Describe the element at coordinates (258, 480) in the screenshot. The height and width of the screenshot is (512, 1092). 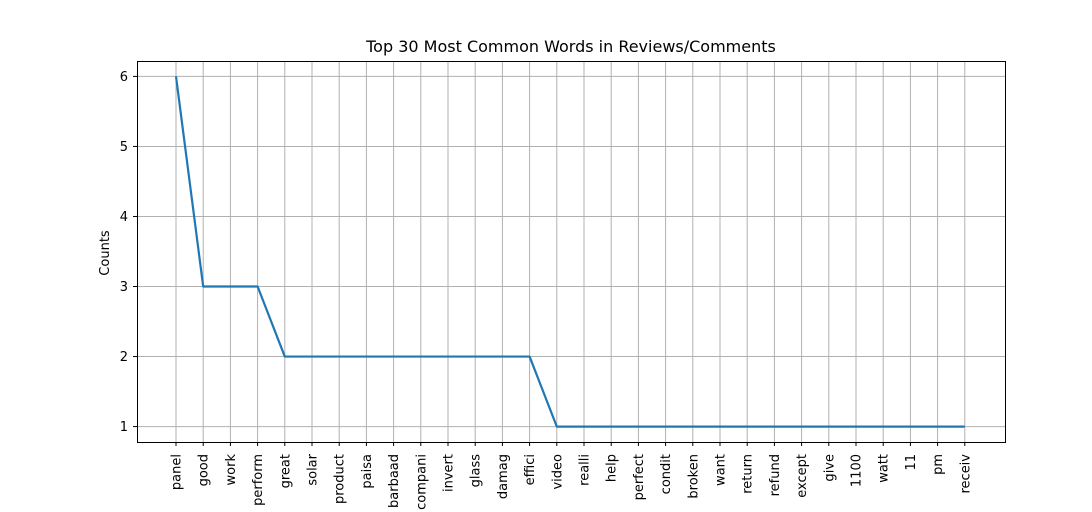
I see `x-tick-label: perform` at that location.